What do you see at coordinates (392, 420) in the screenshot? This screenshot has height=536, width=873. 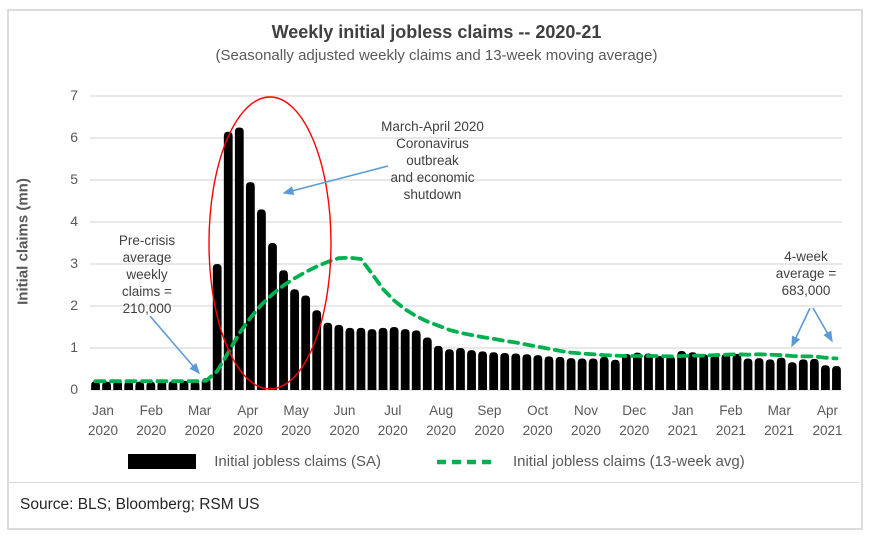 I see `x-tick-label: Jul 2020` at bounding box center [392, 420].